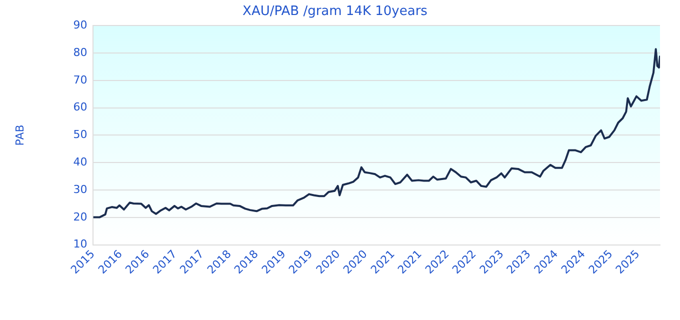  I want to click on y-tick-label: 40, so click(80, 162).